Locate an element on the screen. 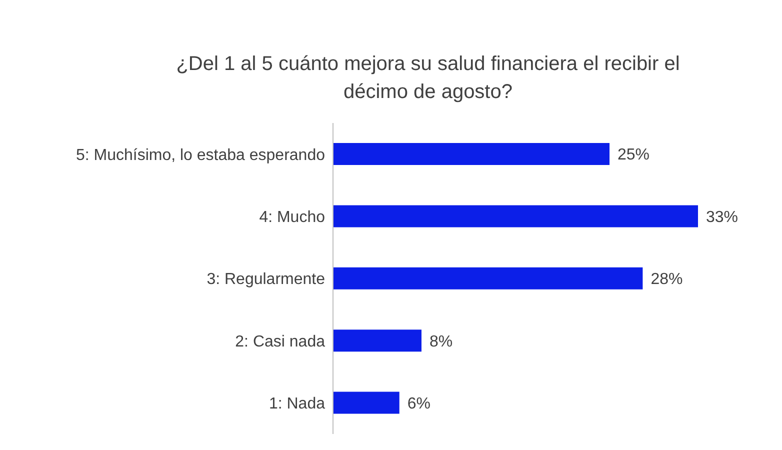  chart-title: ¿Del 1 al 5 cuánto mejora su salud financiera el recibir el décimo de agosto? is located at coordinates (428, 78).